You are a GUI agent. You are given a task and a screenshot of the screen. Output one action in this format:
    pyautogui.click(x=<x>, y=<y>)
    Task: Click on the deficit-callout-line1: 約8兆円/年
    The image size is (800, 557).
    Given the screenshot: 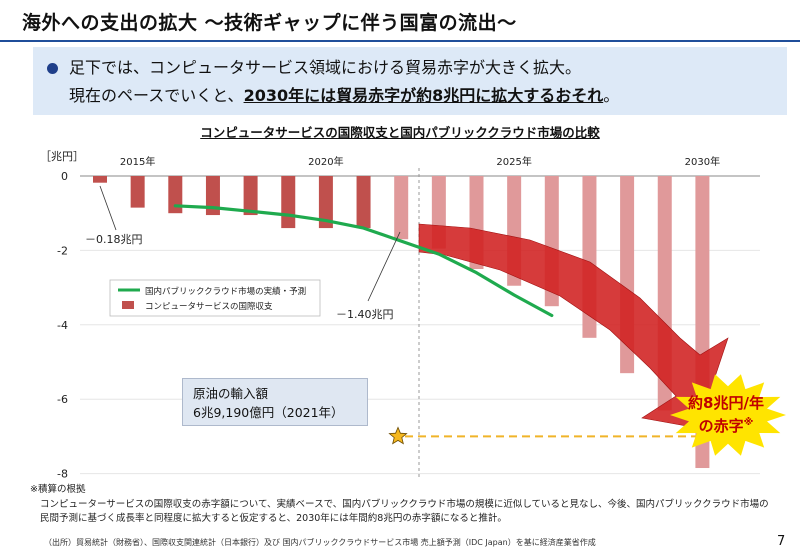 What is the action you would take?
    pyautogui.click(x=726, y=403)
    